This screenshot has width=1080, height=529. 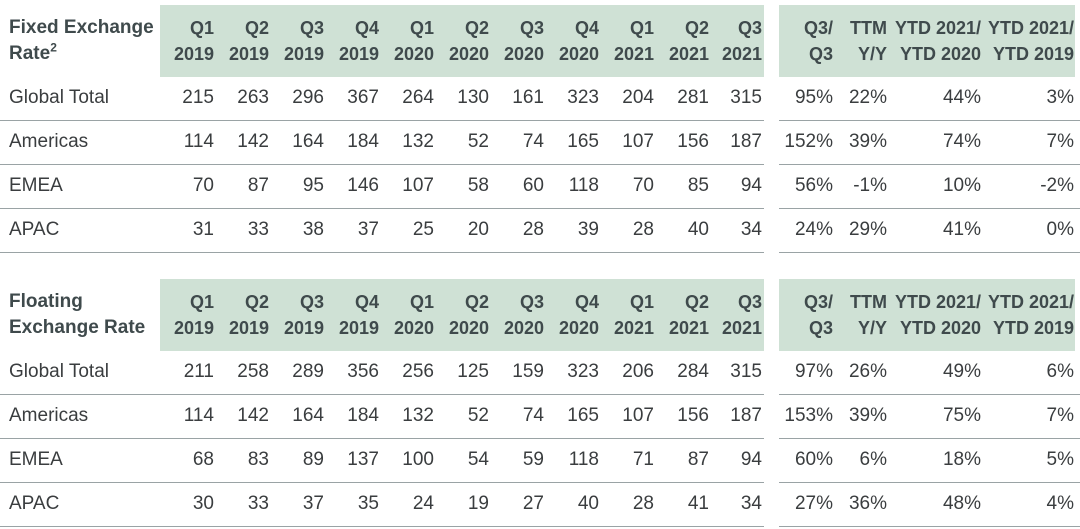 What do you see at coordinates (803, 315) in the screenshot?
I see `change-header: Q3/Q3` at bounding box center [803, 315].